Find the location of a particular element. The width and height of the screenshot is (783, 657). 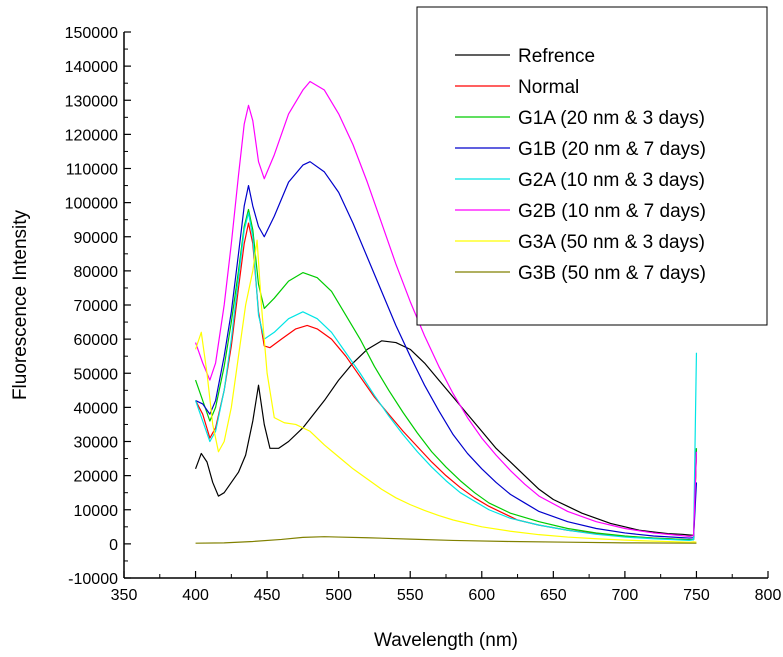

x-tick-label: 400 is located at coordinates (195, 595).